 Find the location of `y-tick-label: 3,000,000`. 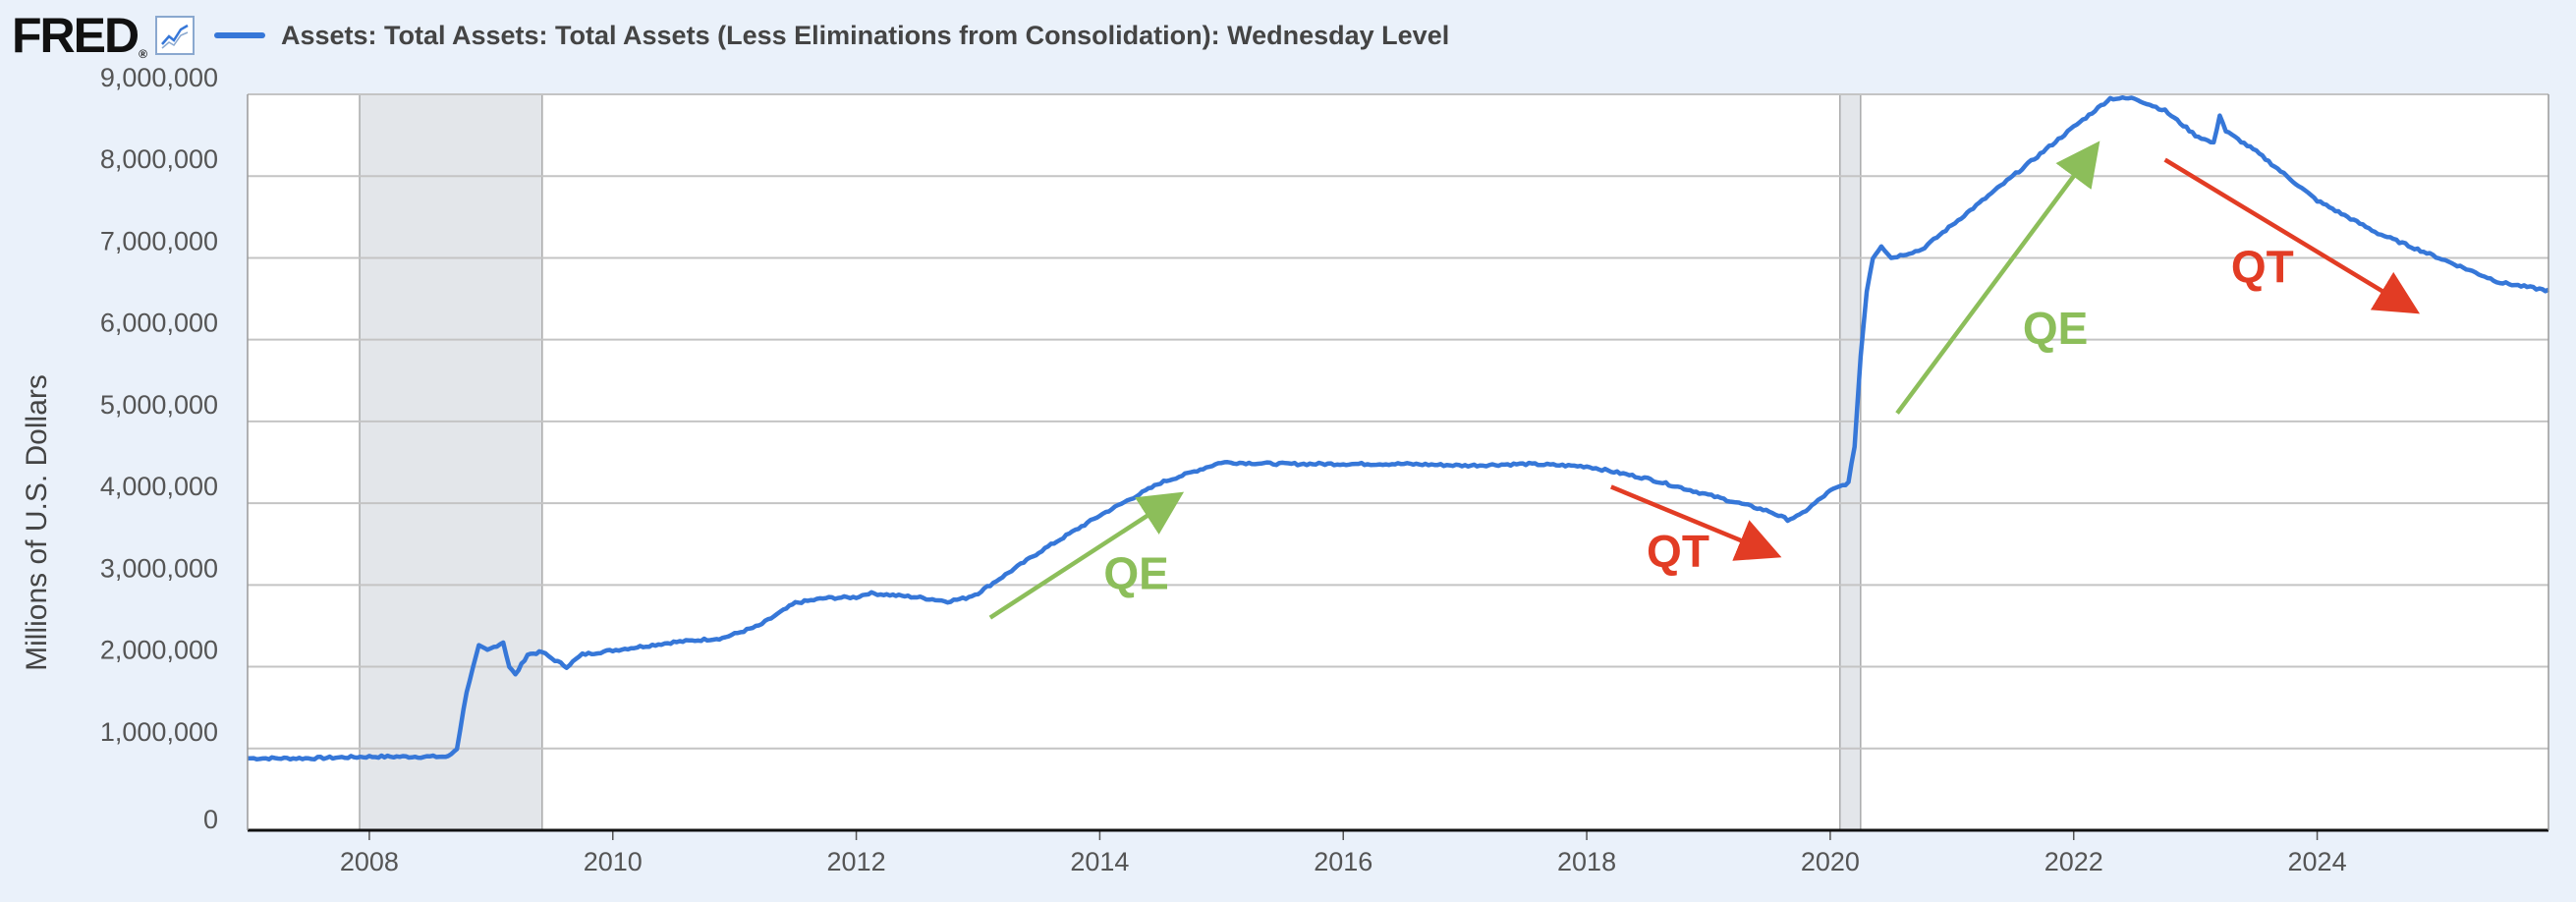

y-tick-label: 3,000,000 is located at coordinates (159, 568).